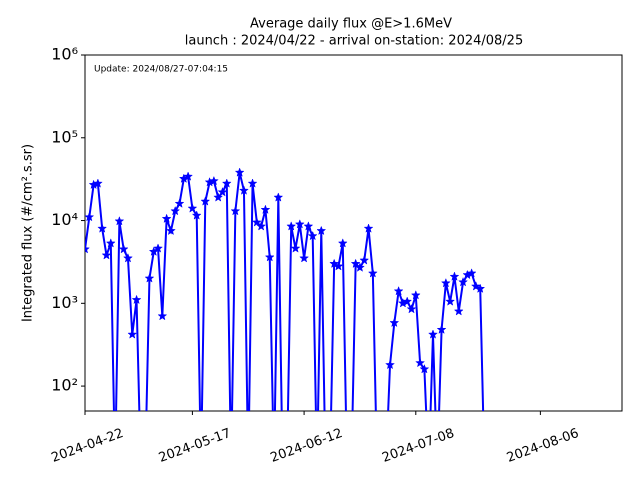 The image size is (640, 480). Describe the element at coordinates (195, 446) in the screenshot. I see `x-tick-label: 2024-05-17` at that location.